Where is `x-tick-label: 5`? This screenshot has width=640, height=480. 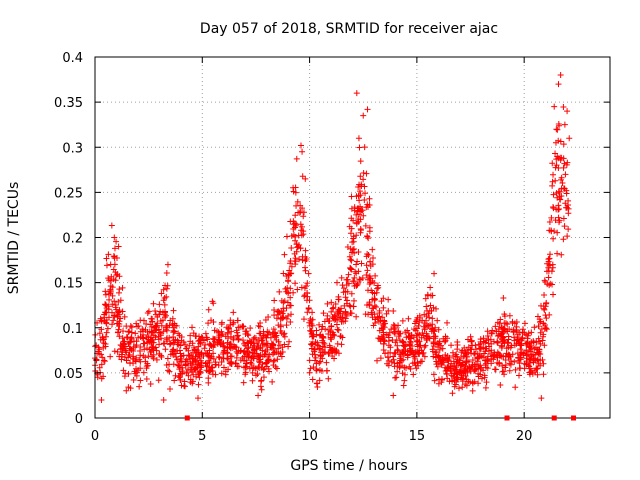 x-tick-label: 5 is located at coordinates (202, 436).